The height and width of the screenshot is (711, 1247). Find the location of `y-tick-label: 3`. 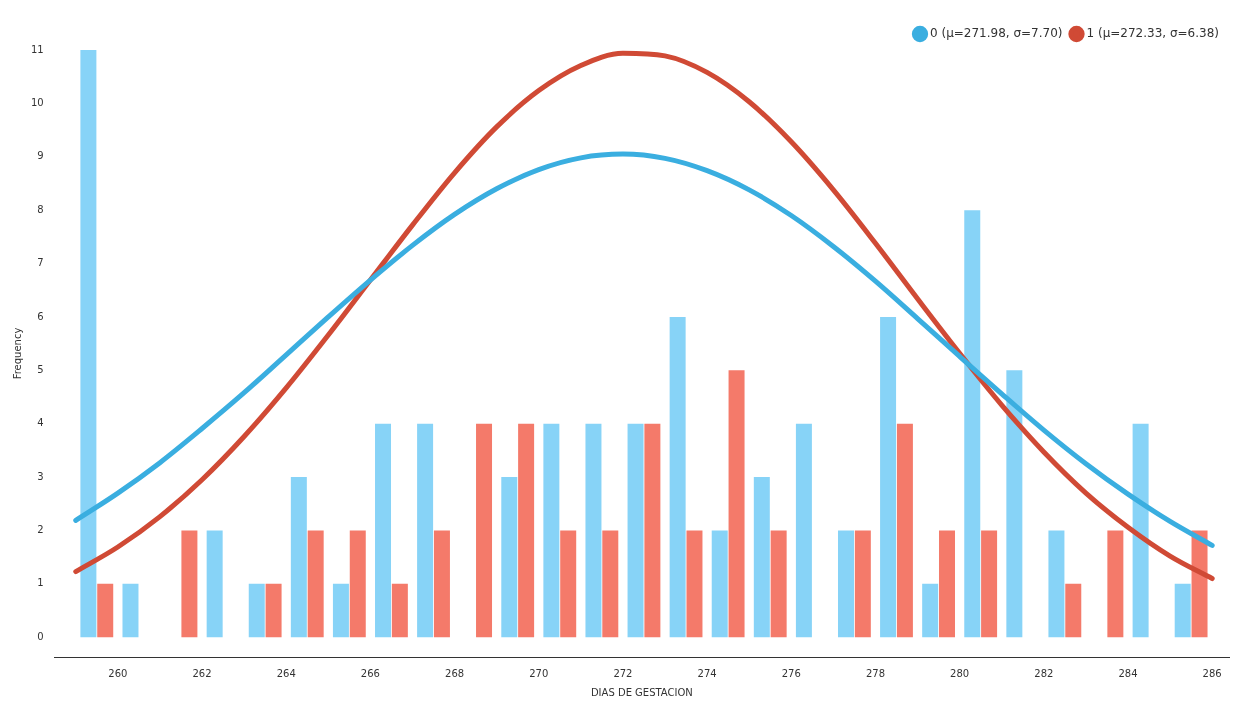

y-tick-label: 3 is located at coordinates (40, 476).